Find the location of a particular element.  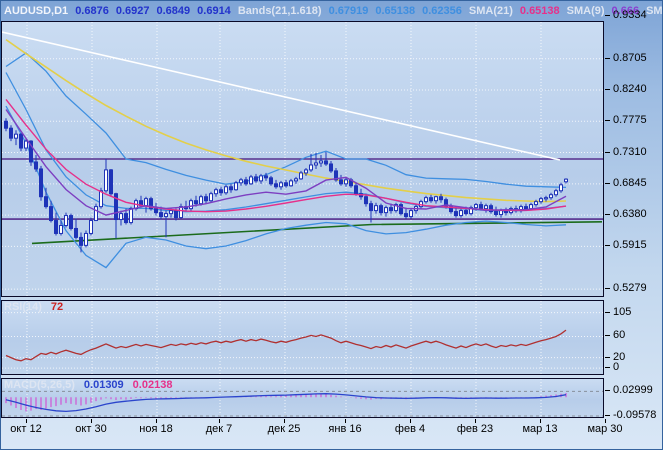

high-value: 0.6927 is located at coordinates (132, 11).